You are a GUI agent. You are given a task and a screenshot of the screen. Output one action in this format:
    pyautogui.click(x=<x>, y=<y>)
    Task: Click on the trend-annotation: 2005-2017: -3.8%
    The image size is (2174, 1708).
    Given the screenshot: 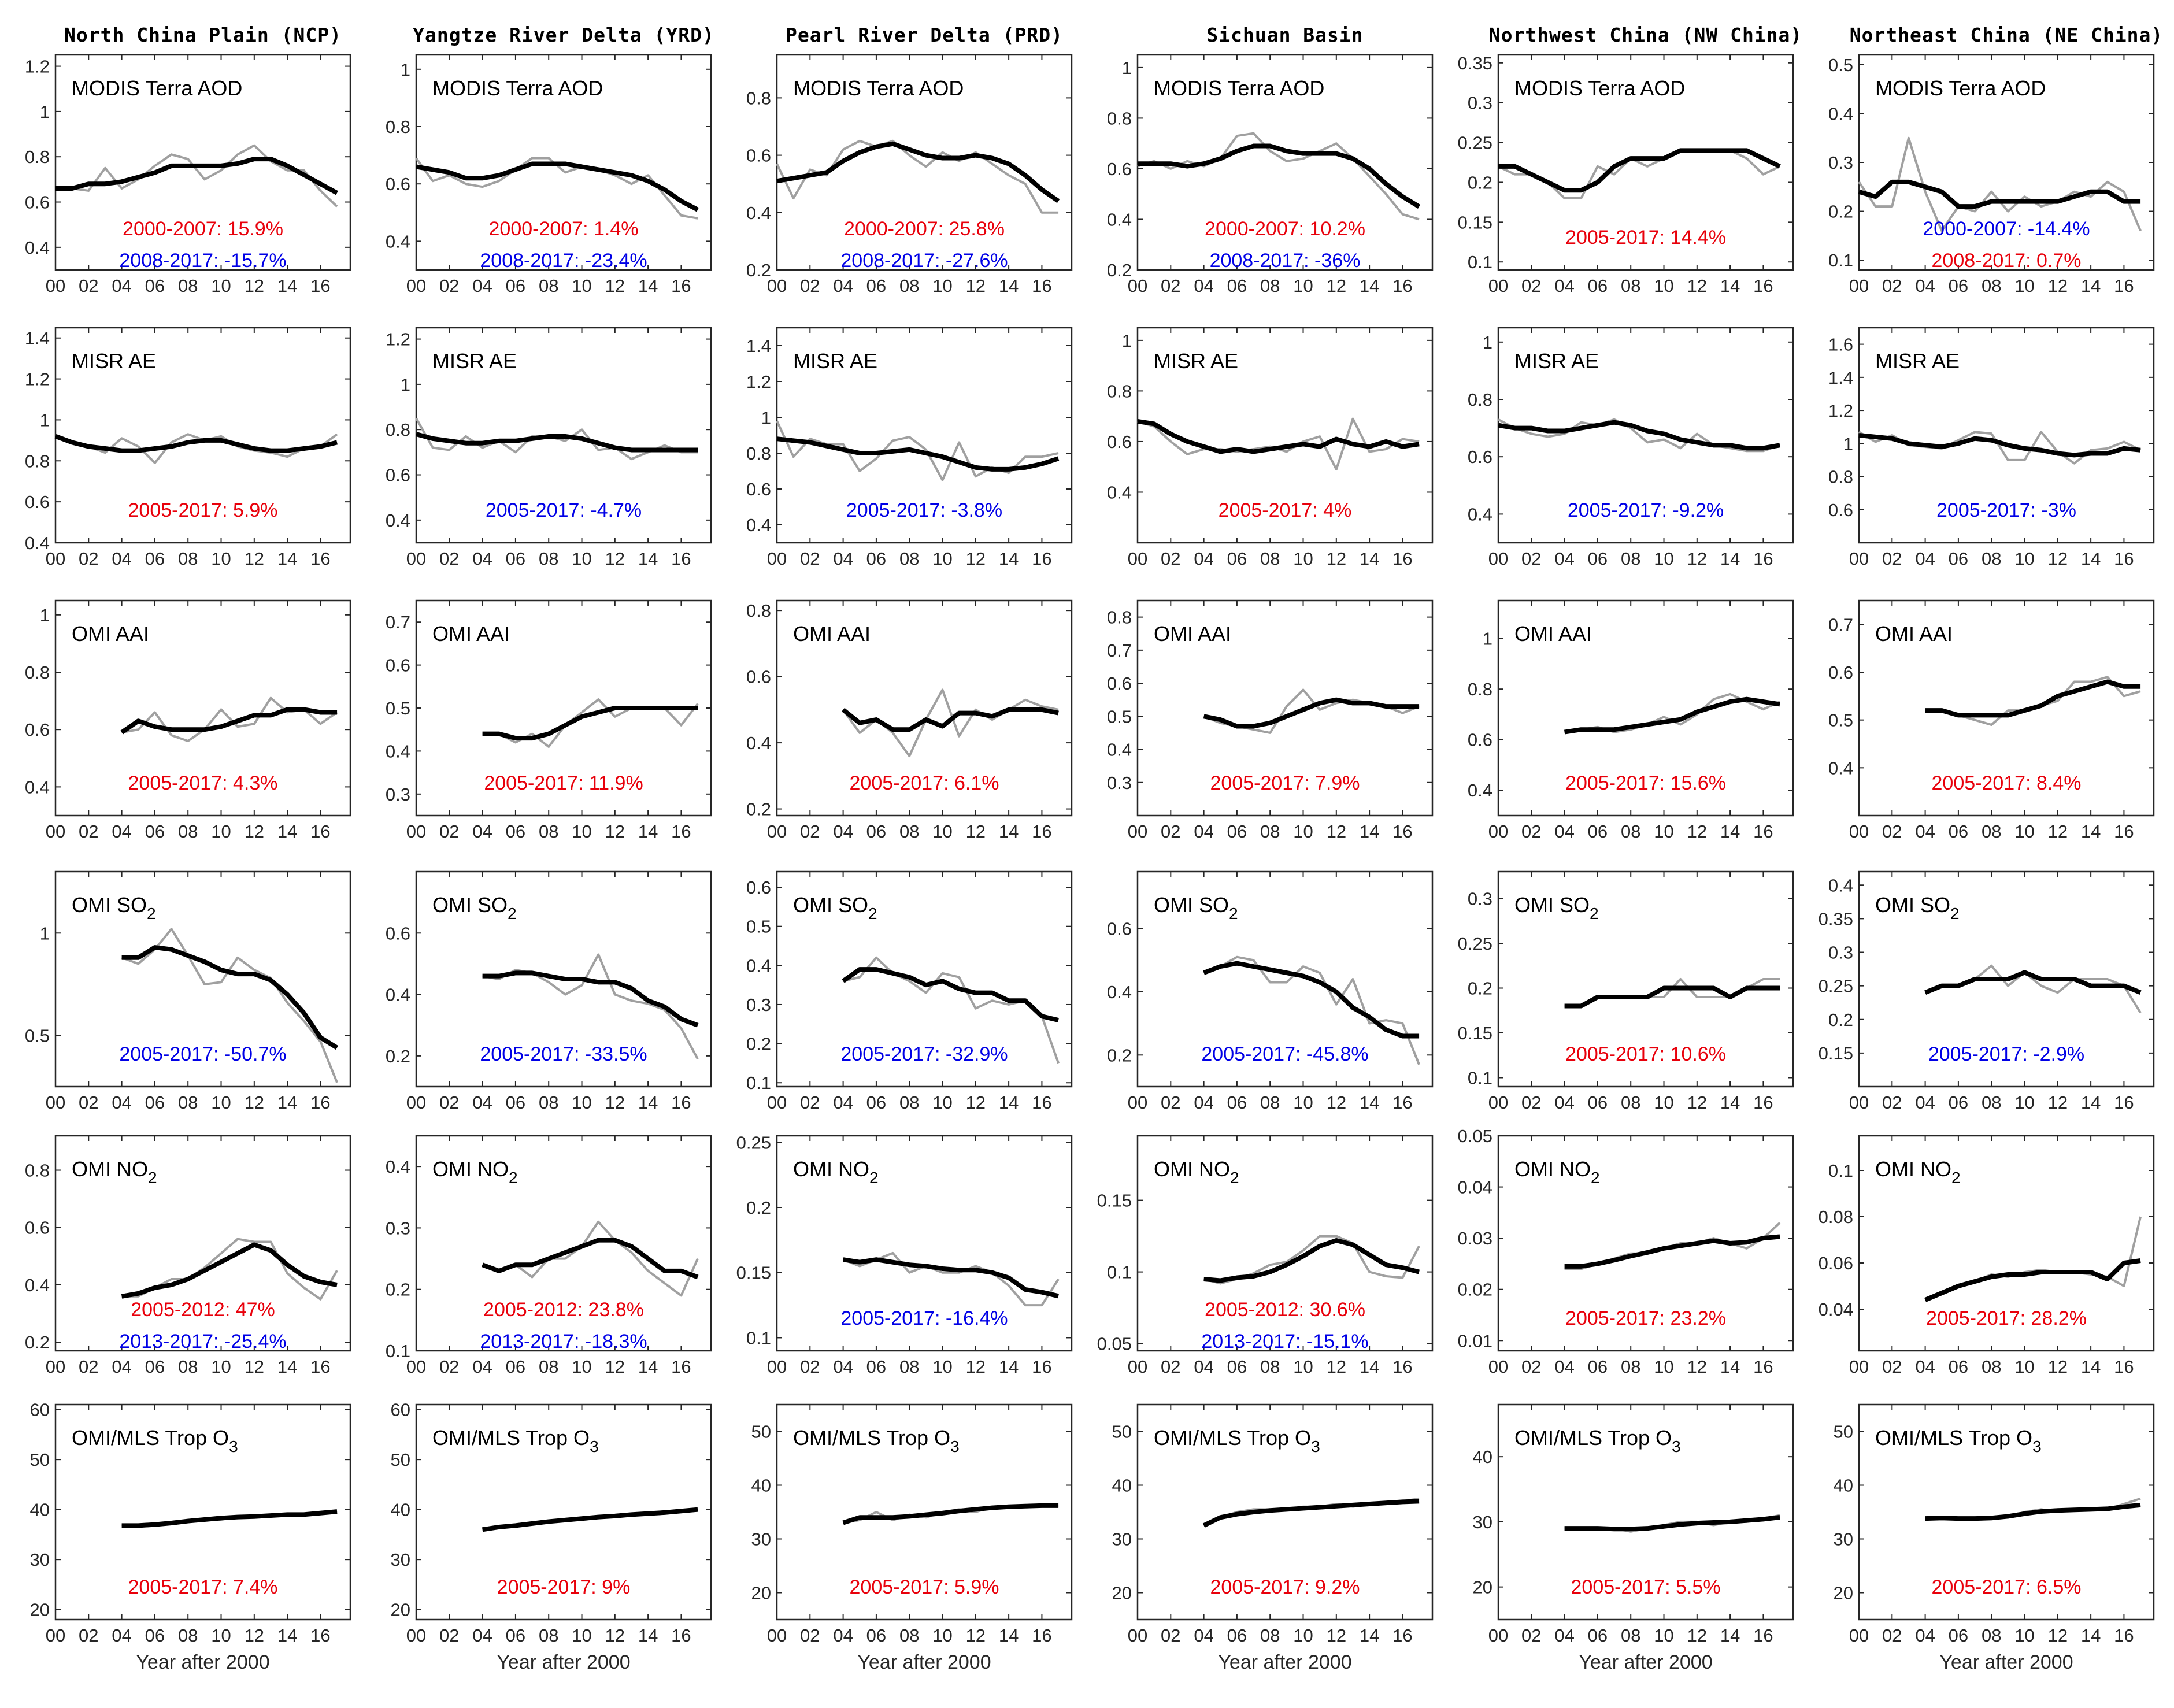 What is the action you would take?
    pyautogui.click(x=924, y=510)
    